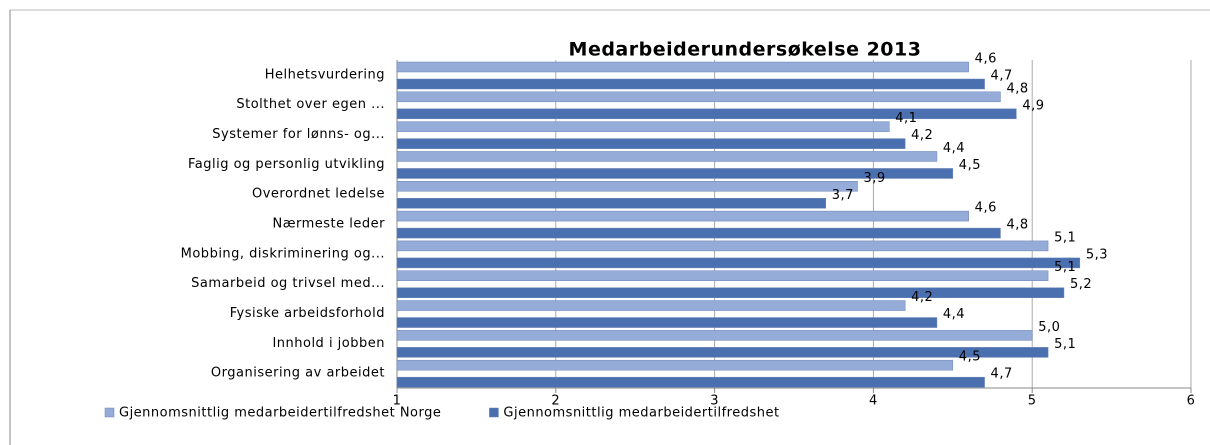 The image size is (1210, 445). What do you see at coordinates (641, 413) in the screenshot?
I see `legend-label: Gjennomsnittlig medarbeidertilfredshet` at bounding box center [641, 413].